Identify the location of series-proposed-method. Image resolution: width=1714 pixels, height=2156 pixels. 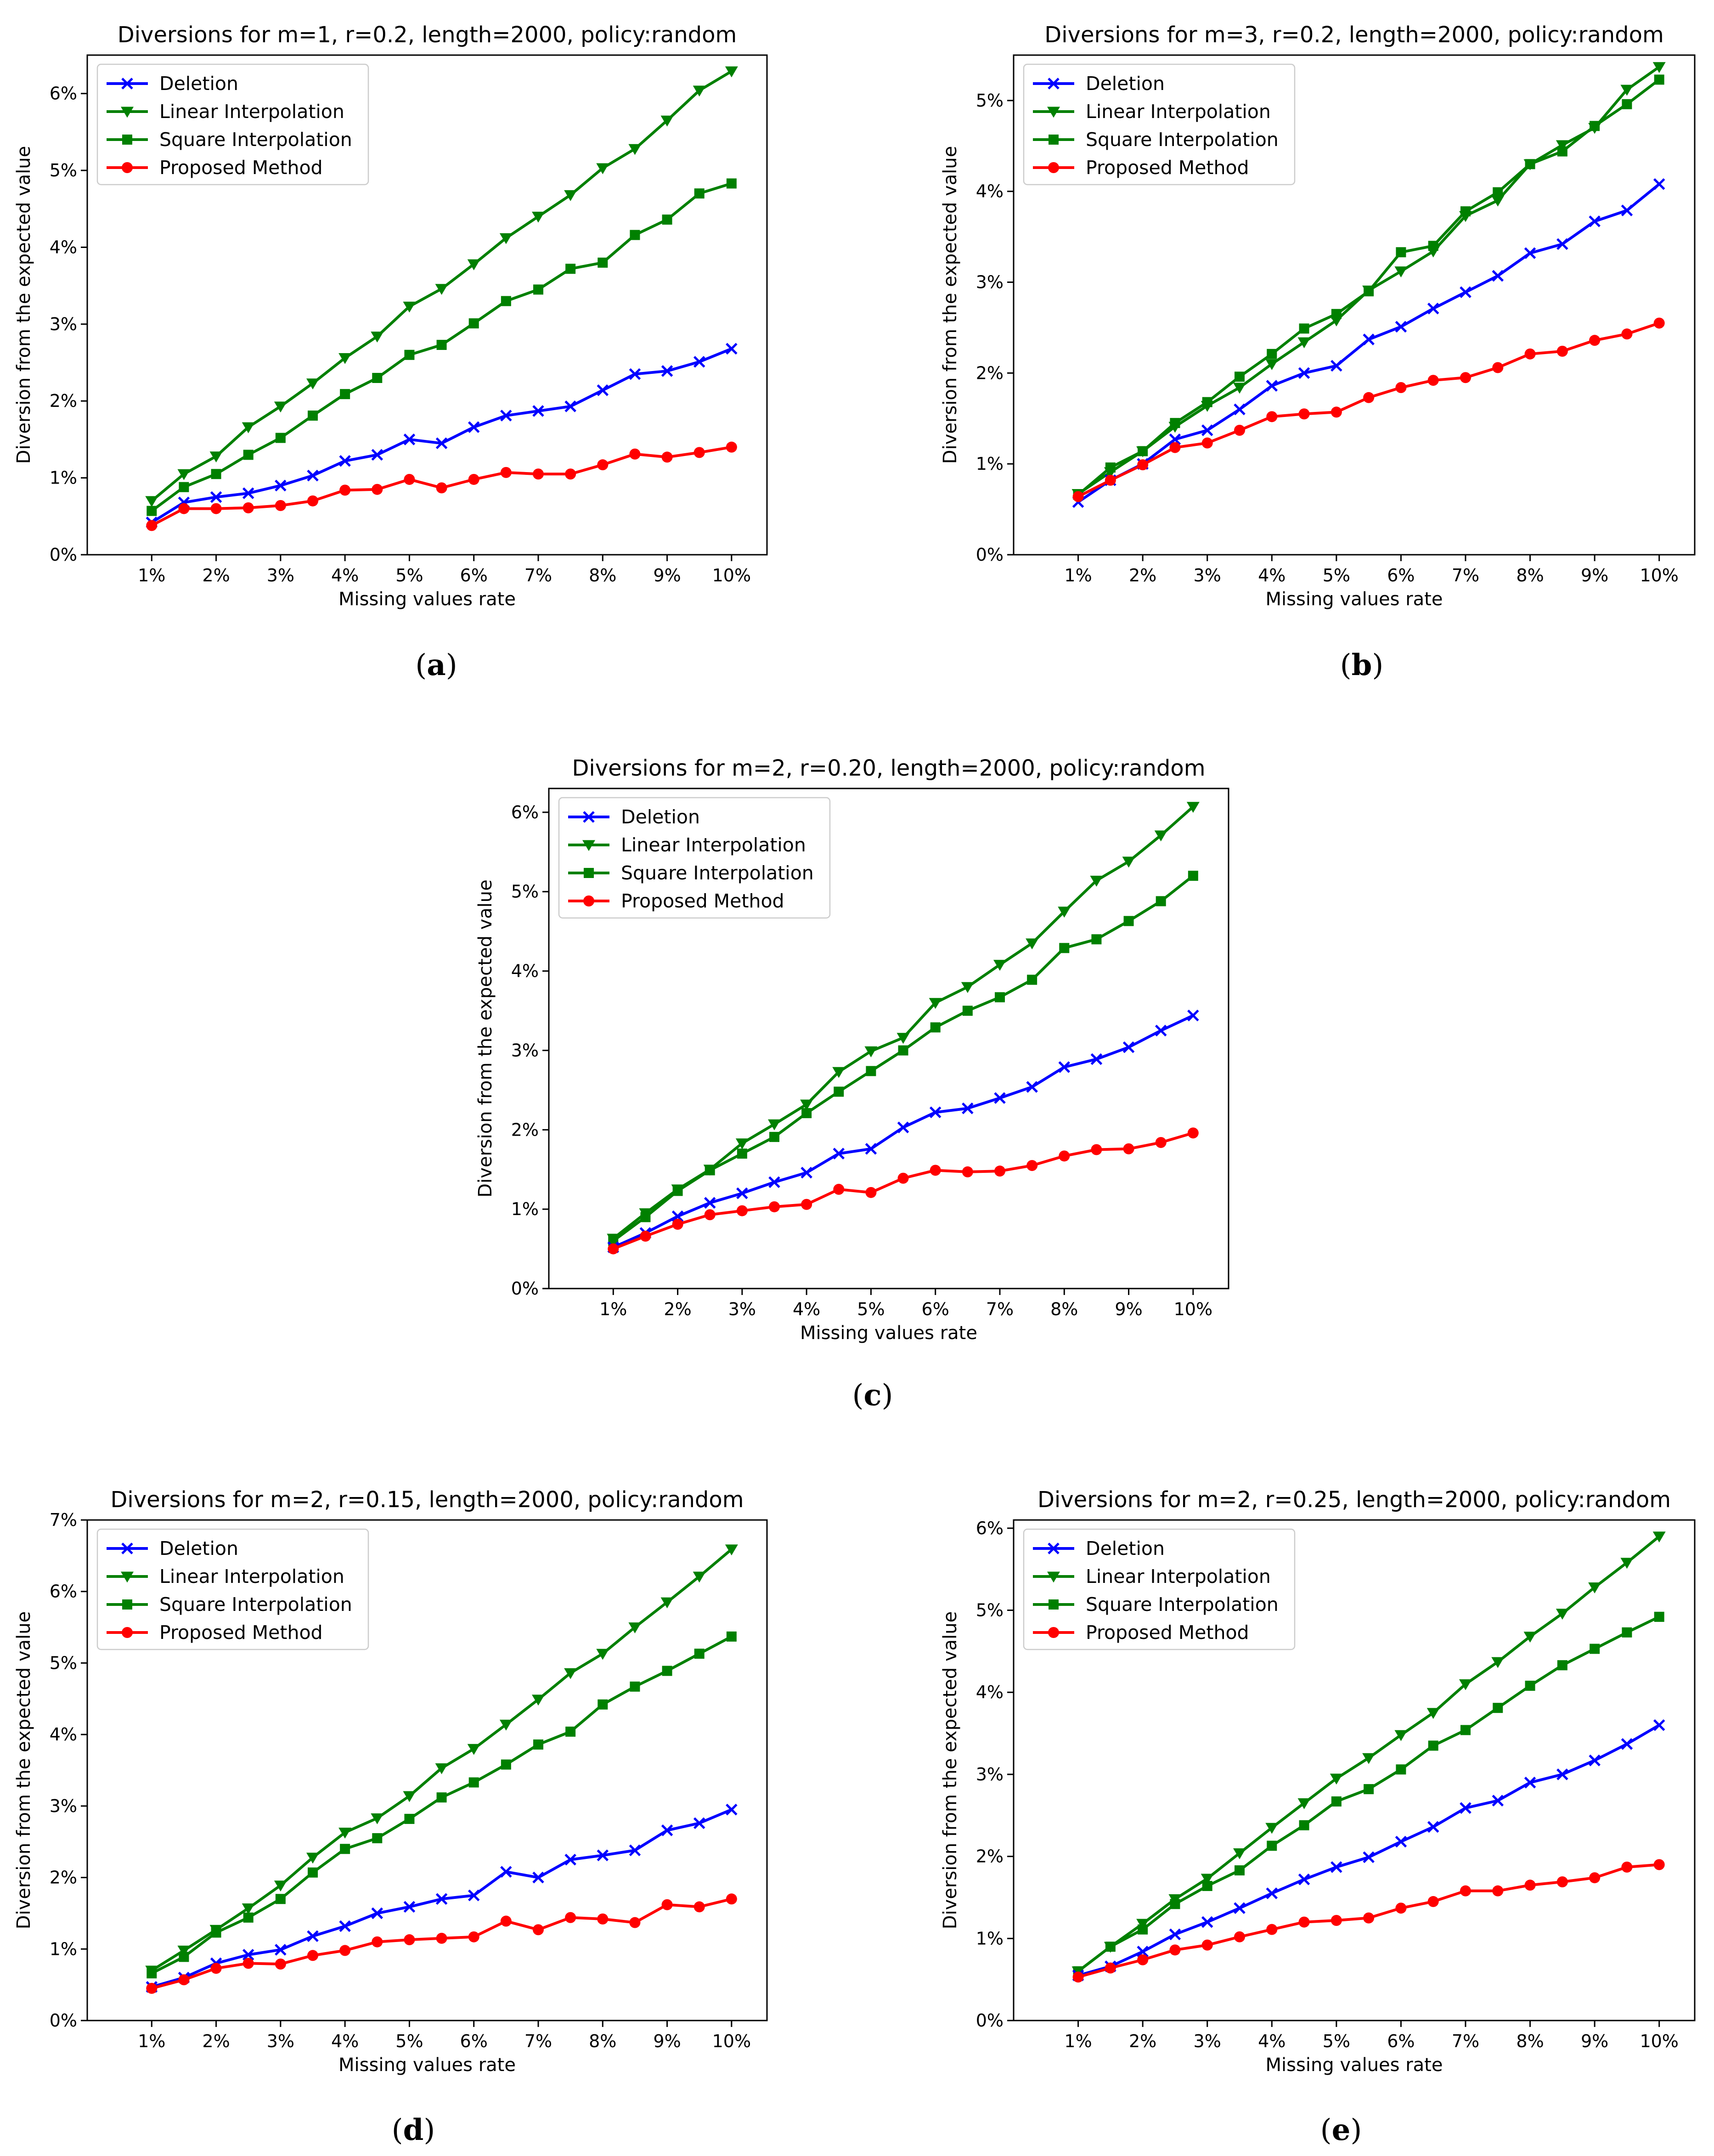
(1368, 1921).